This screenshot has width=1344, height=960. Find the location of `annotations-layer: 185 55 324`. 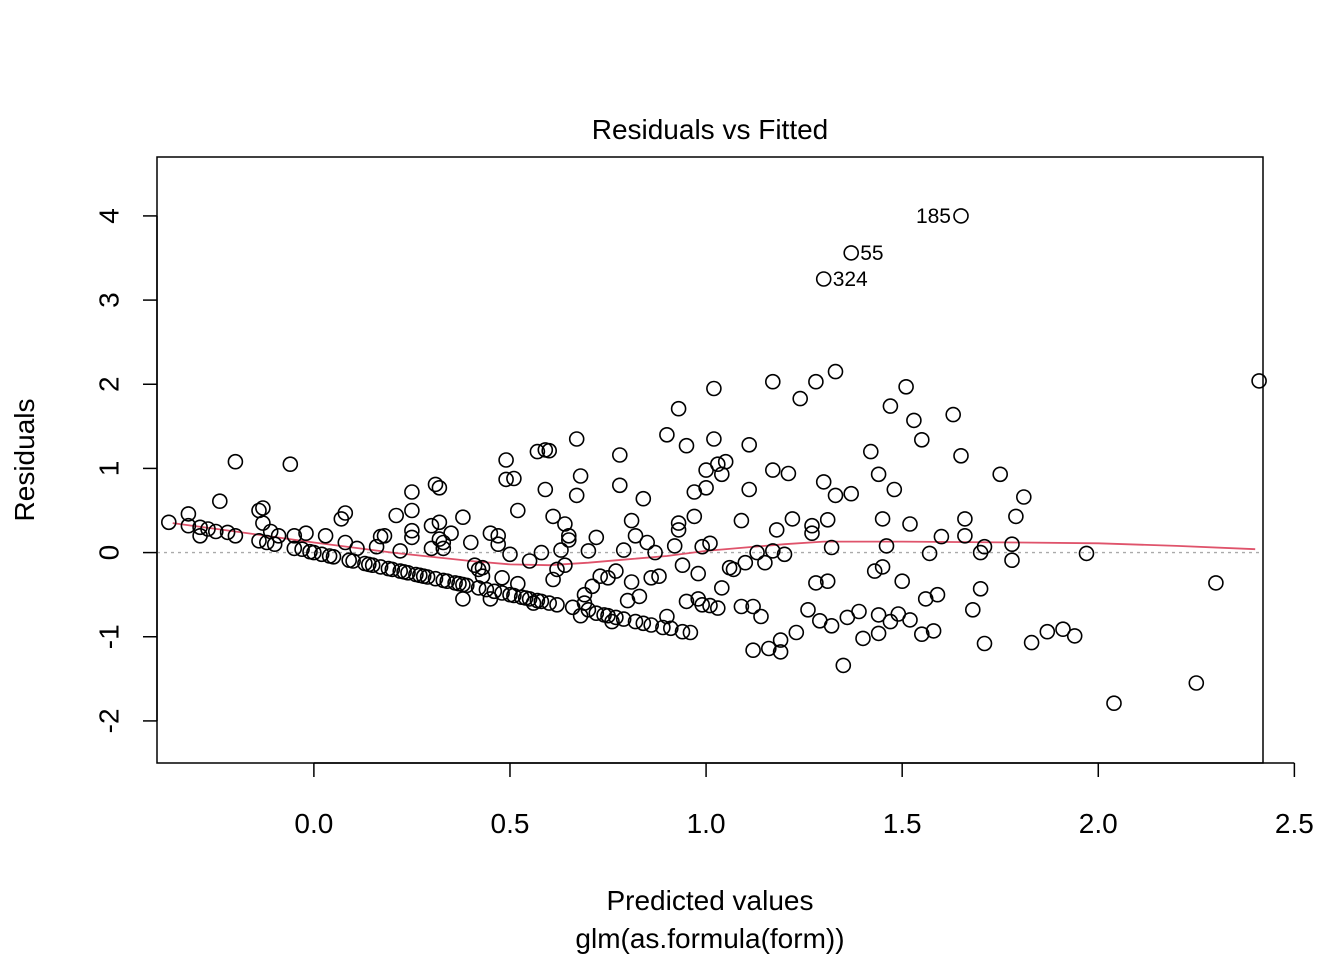

annotations-layer: 185 55 324 is located at coordinates (892, 248).